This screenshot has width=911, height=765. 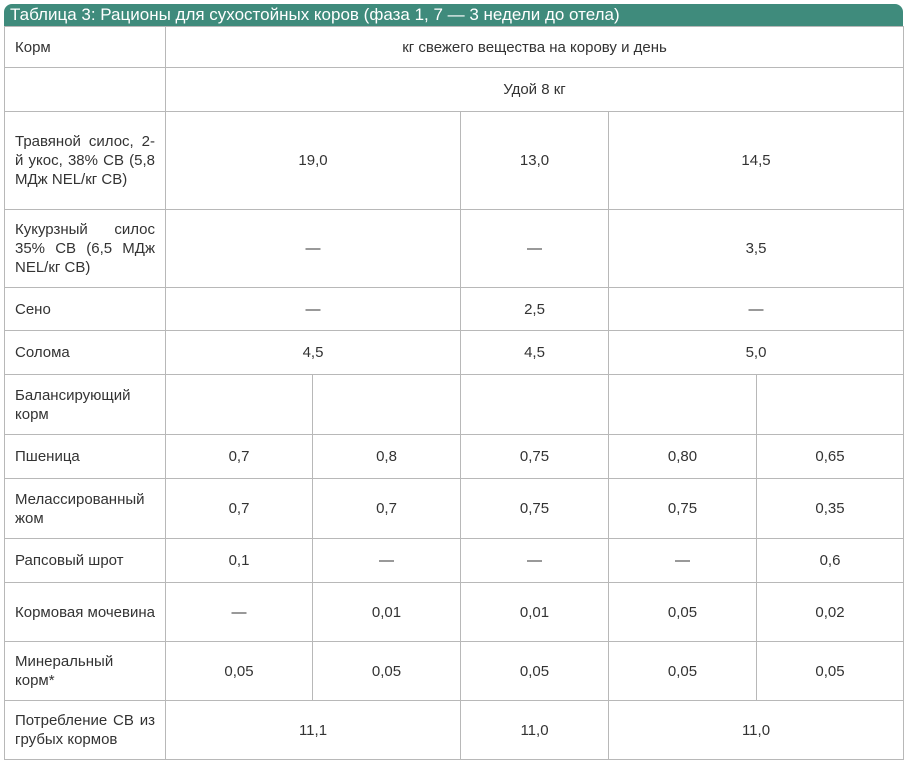 I want to click on table-row: Балансирующий корм, so click(x=454, y=404).